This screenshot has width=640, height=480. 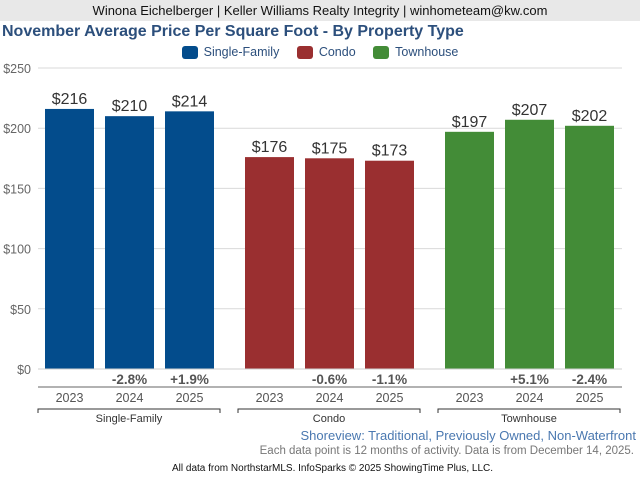 What do you see at coordinates (269, 263) in the screenshot?
I see `bar-condo-2023` at bounding box center [269, 263].